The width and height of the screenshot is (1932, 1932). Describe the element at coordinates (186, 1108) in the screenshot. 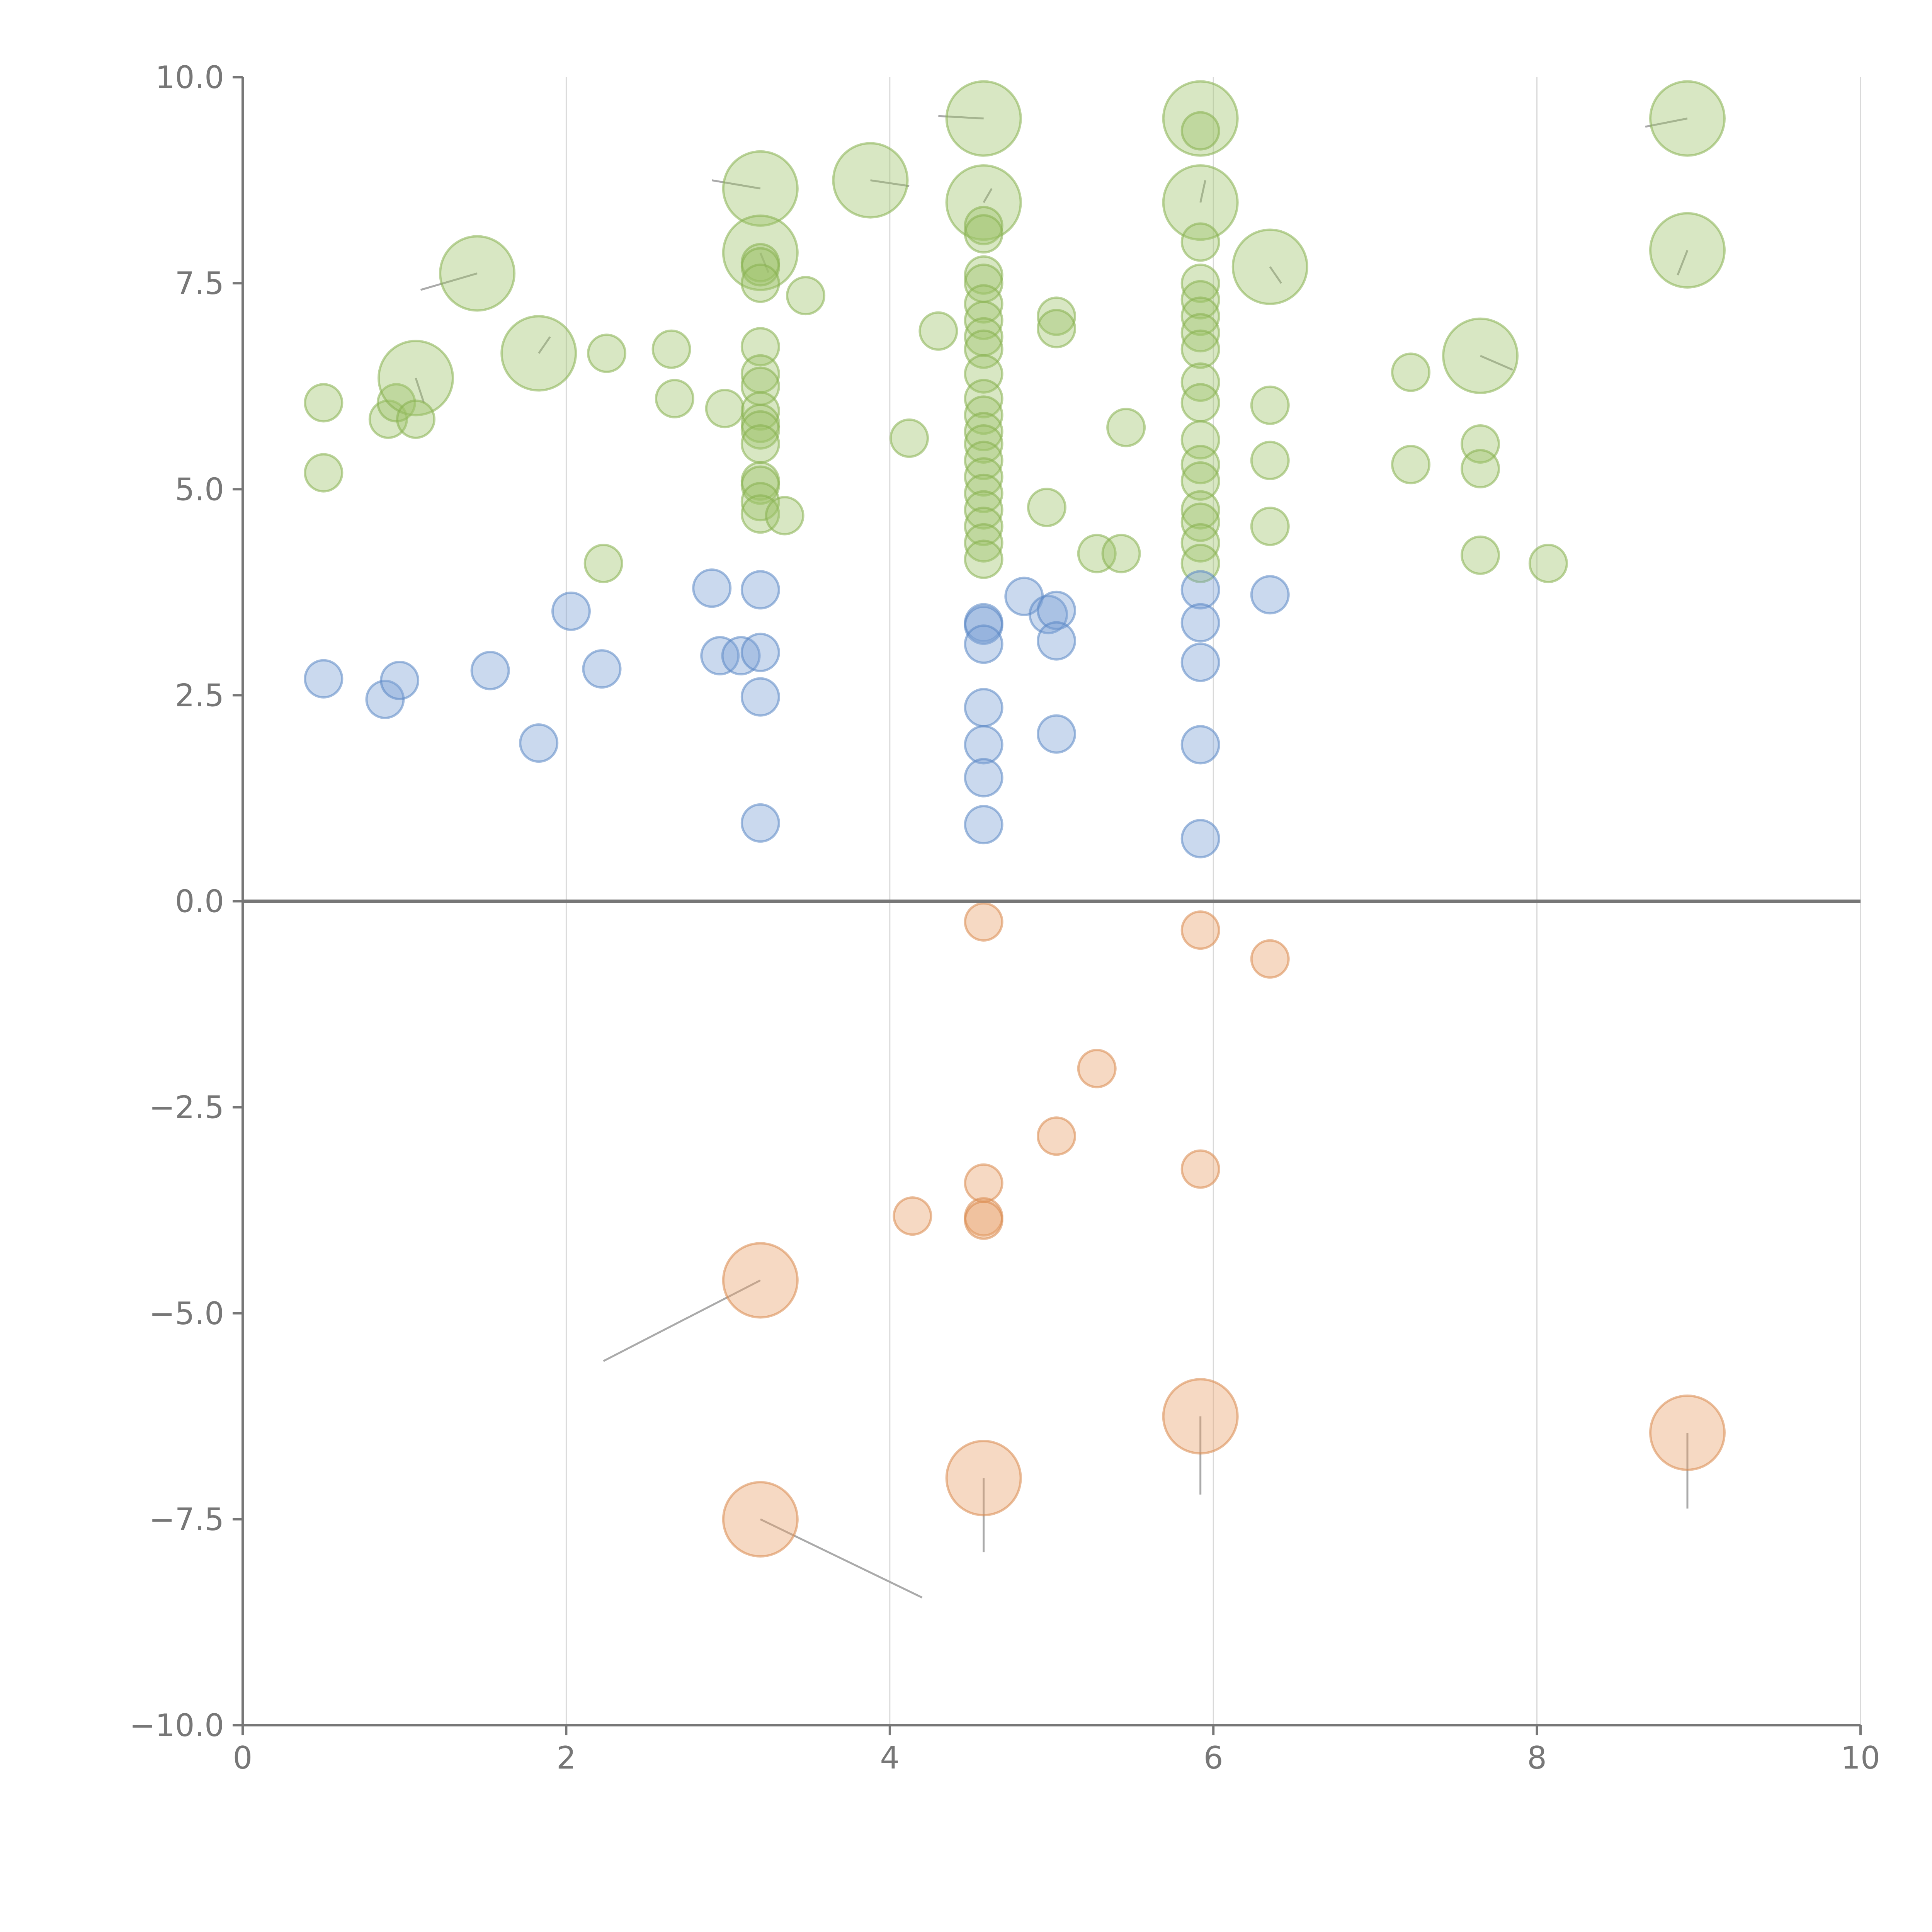

I see `y-tick-label: −2.5` at that location.